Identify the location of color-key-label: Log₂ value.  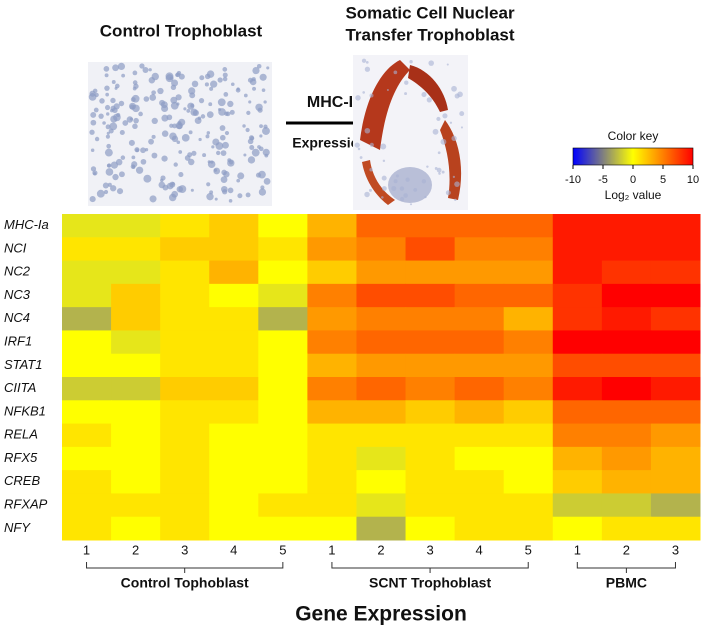
(633, 195).